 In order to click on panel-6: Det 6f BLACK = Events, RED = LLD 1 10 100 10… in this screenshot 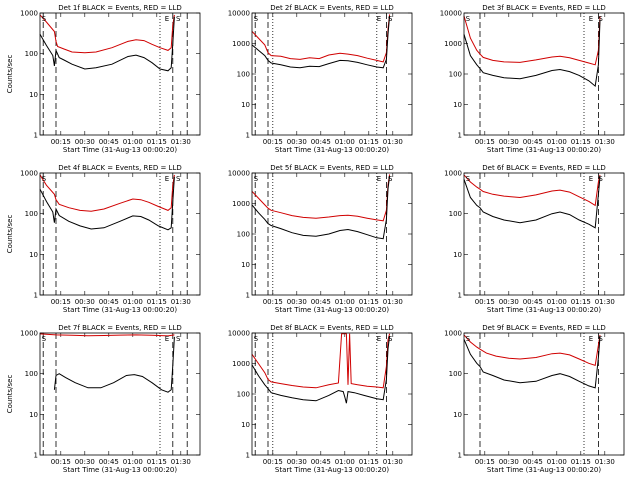, I will do `click(534, 239)`.